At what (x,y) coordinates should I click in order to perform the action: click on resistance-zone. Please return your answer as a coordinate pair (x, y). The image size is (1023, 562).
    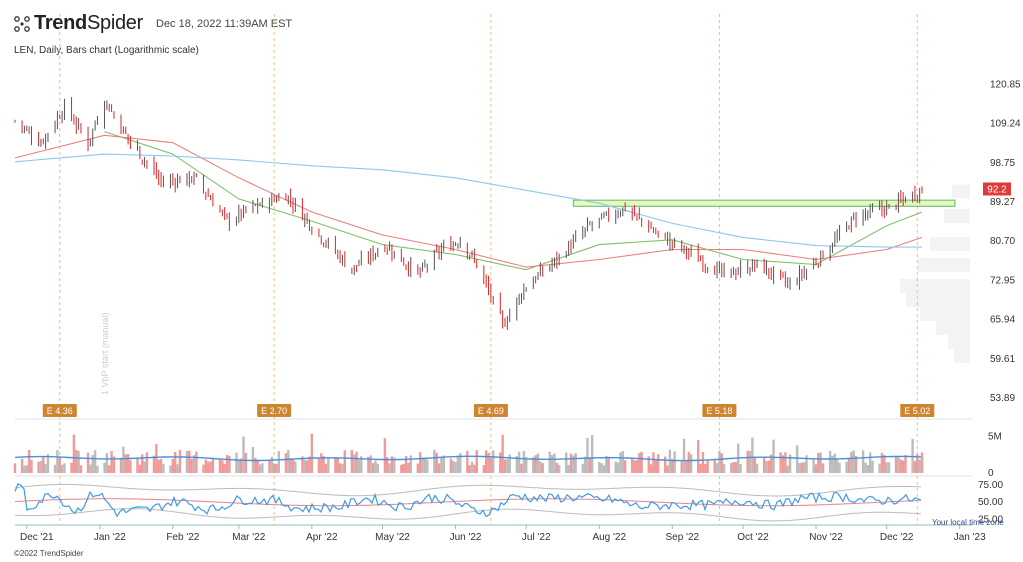
    Looking at the image, I should click on (764, 203).